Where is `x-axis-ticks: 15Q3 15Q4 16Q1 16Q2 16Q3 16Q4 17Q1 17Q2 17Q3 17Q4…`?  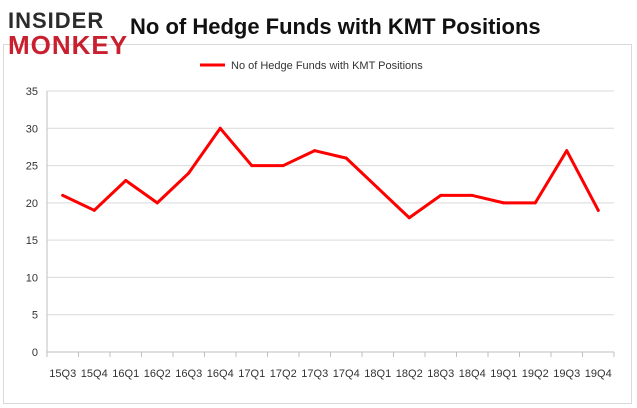 x-axis-ticks: 15Q3 15Q4 16Q1 16Q2 16Q3 16Q4 17Q1 17Q2 17Q3 17Q4… is located at coordinates (330, 366).